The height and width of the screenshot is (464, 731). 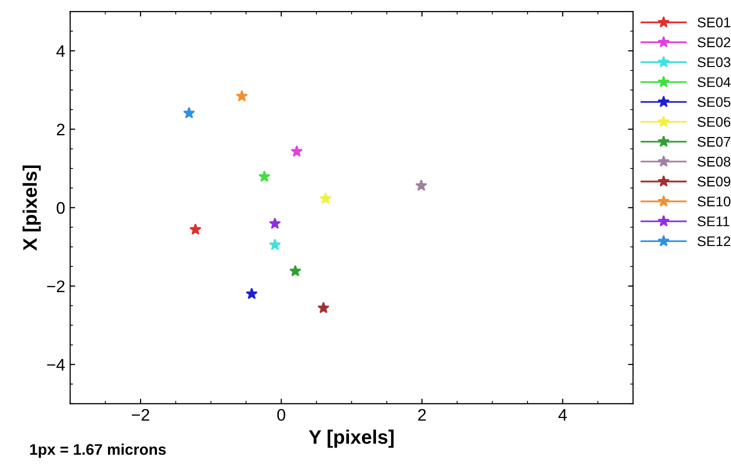 What do you see at coordinates (141, 414) in the screenshot?
I see `x-tick-label: −2` at bounding box center [141, 414].